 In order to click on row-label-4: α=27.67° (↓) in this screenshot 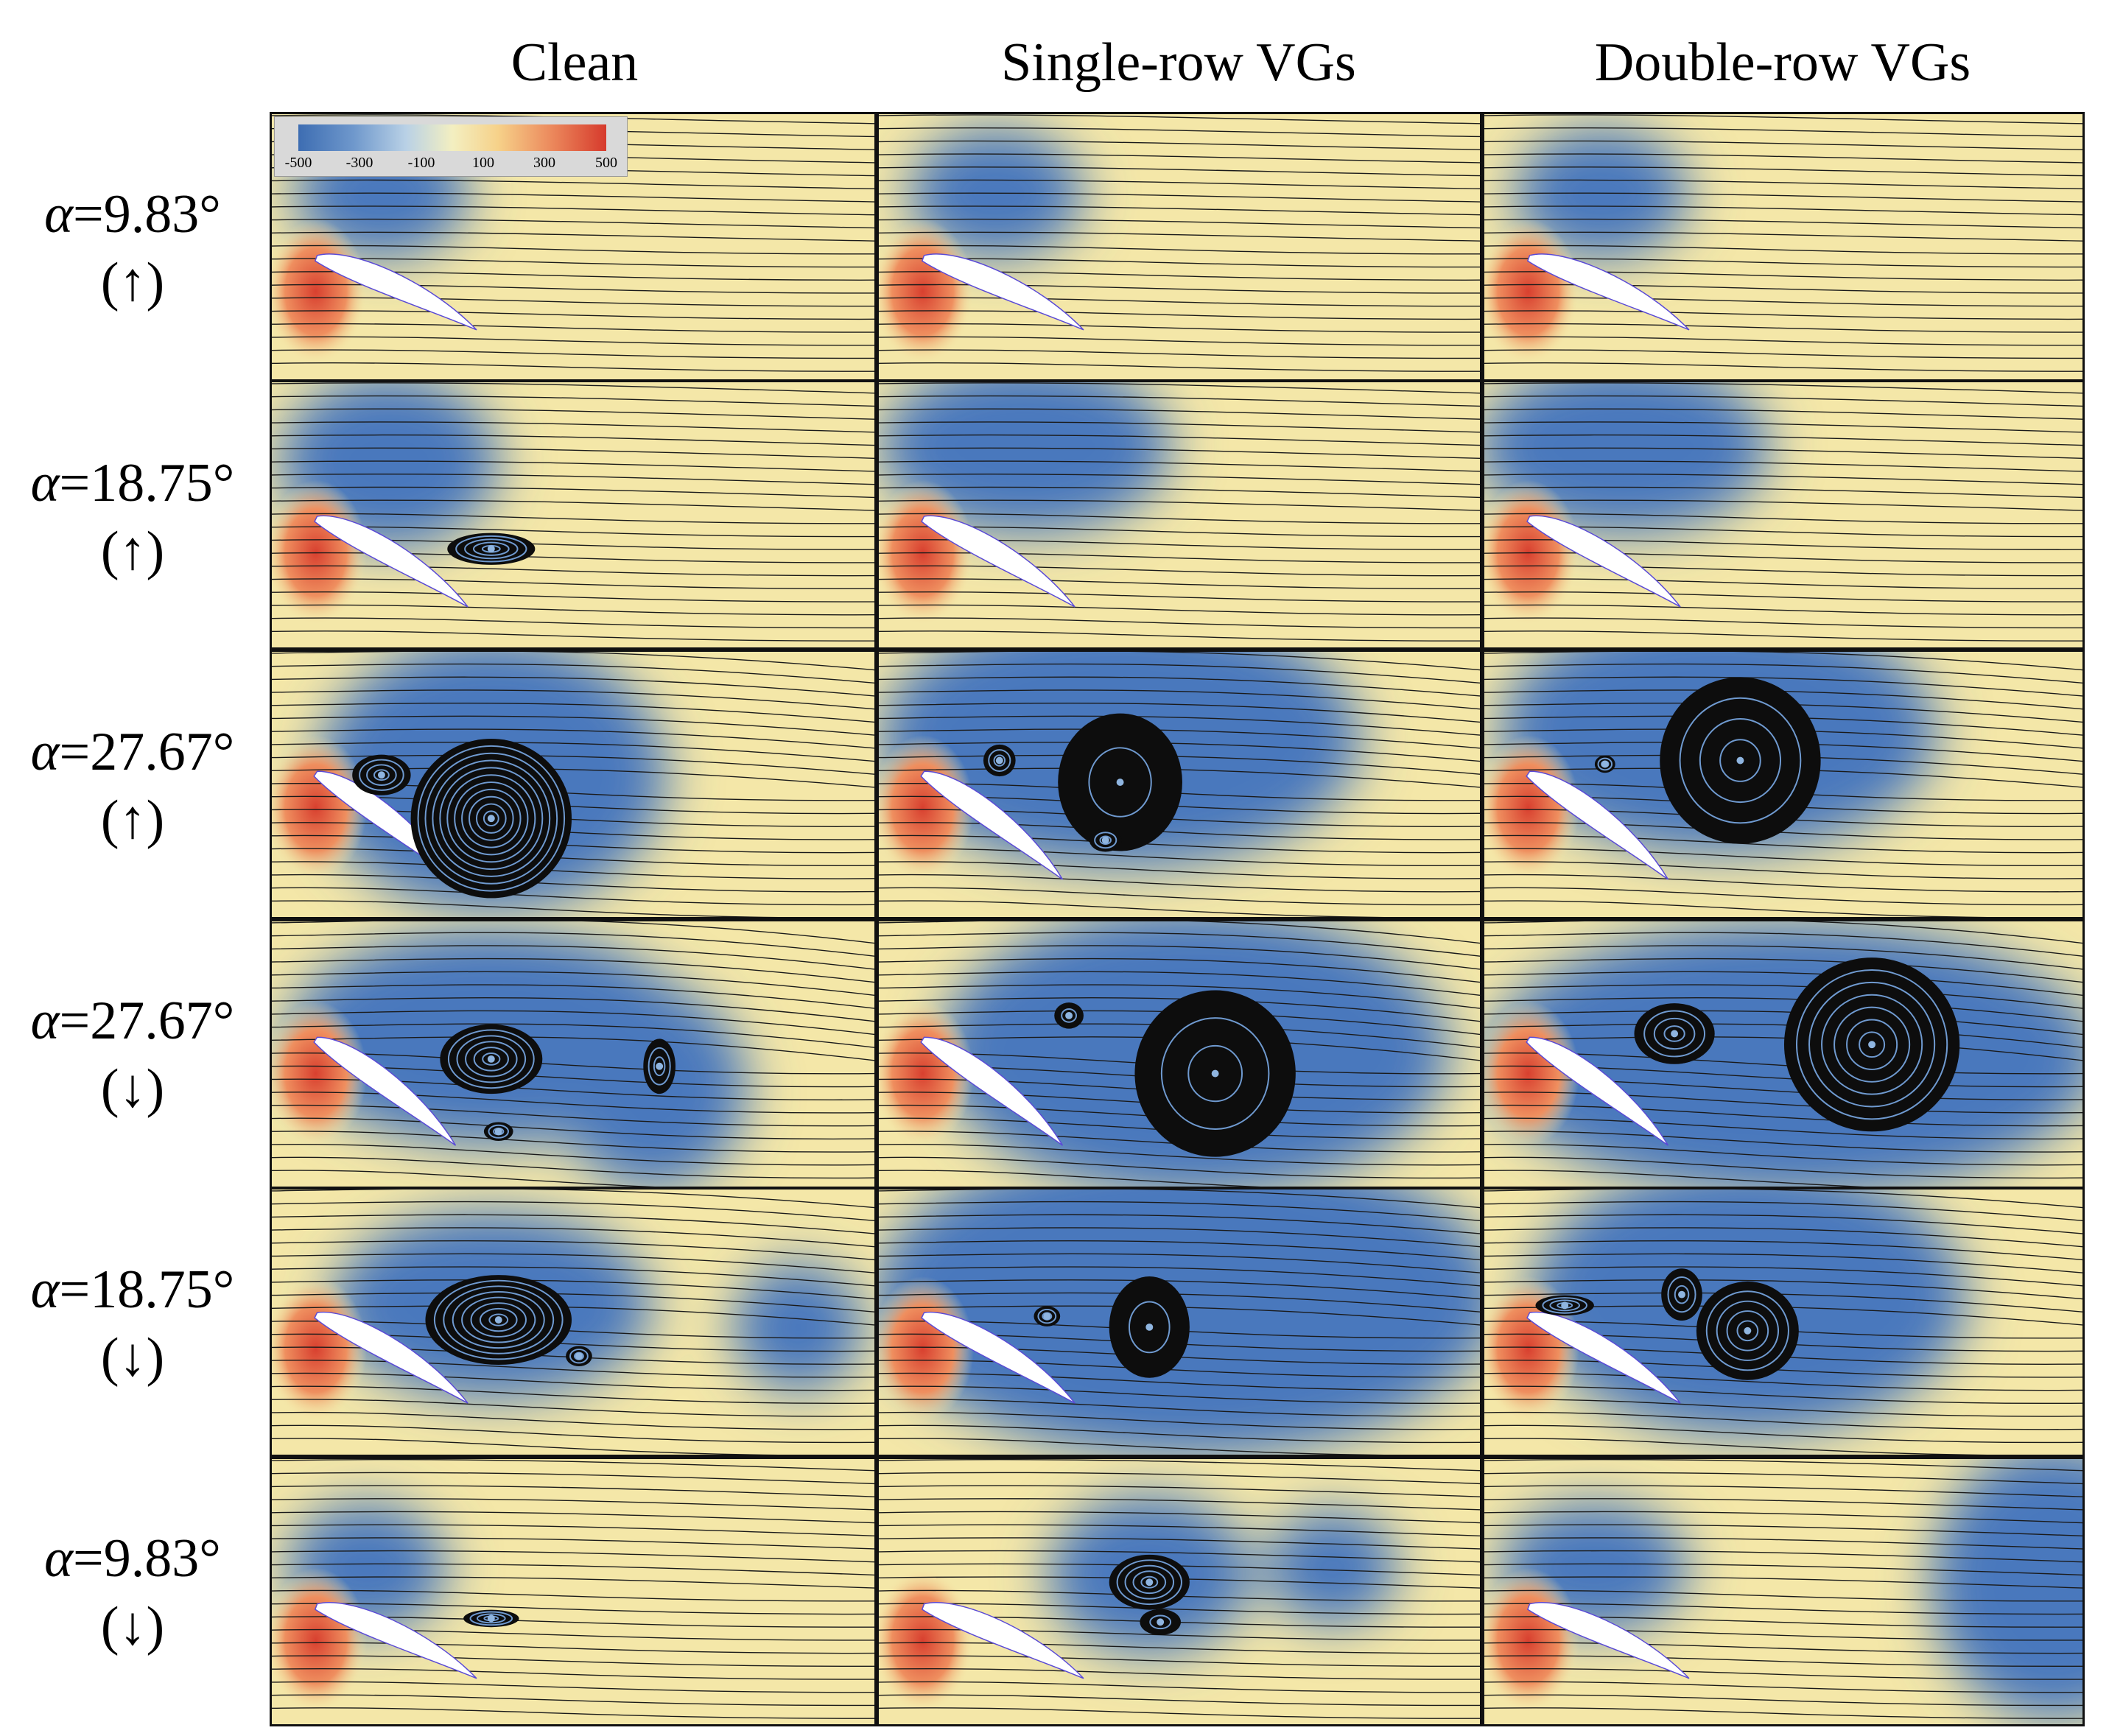, I will do `click(132, 1054)`.